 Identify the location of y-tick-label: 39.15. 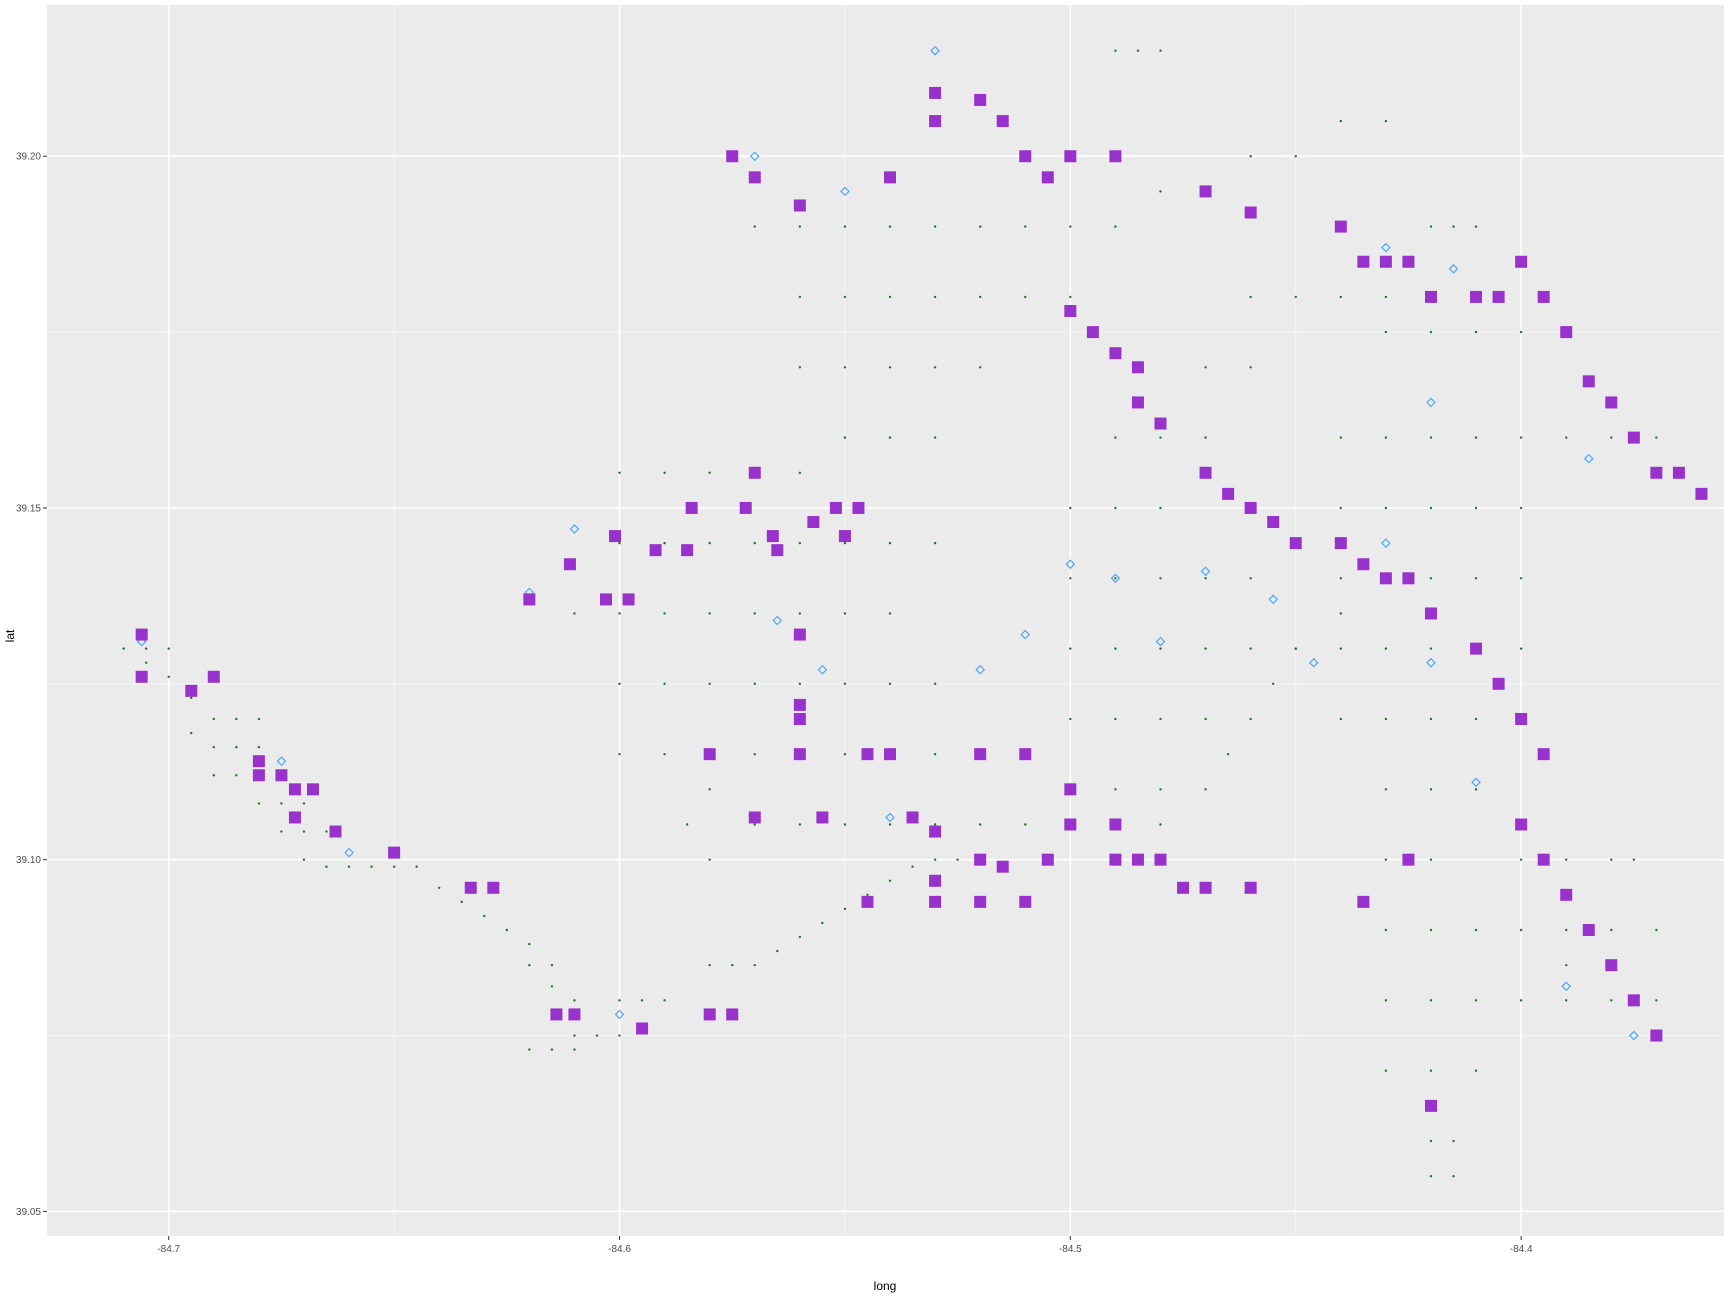
(28, 508).